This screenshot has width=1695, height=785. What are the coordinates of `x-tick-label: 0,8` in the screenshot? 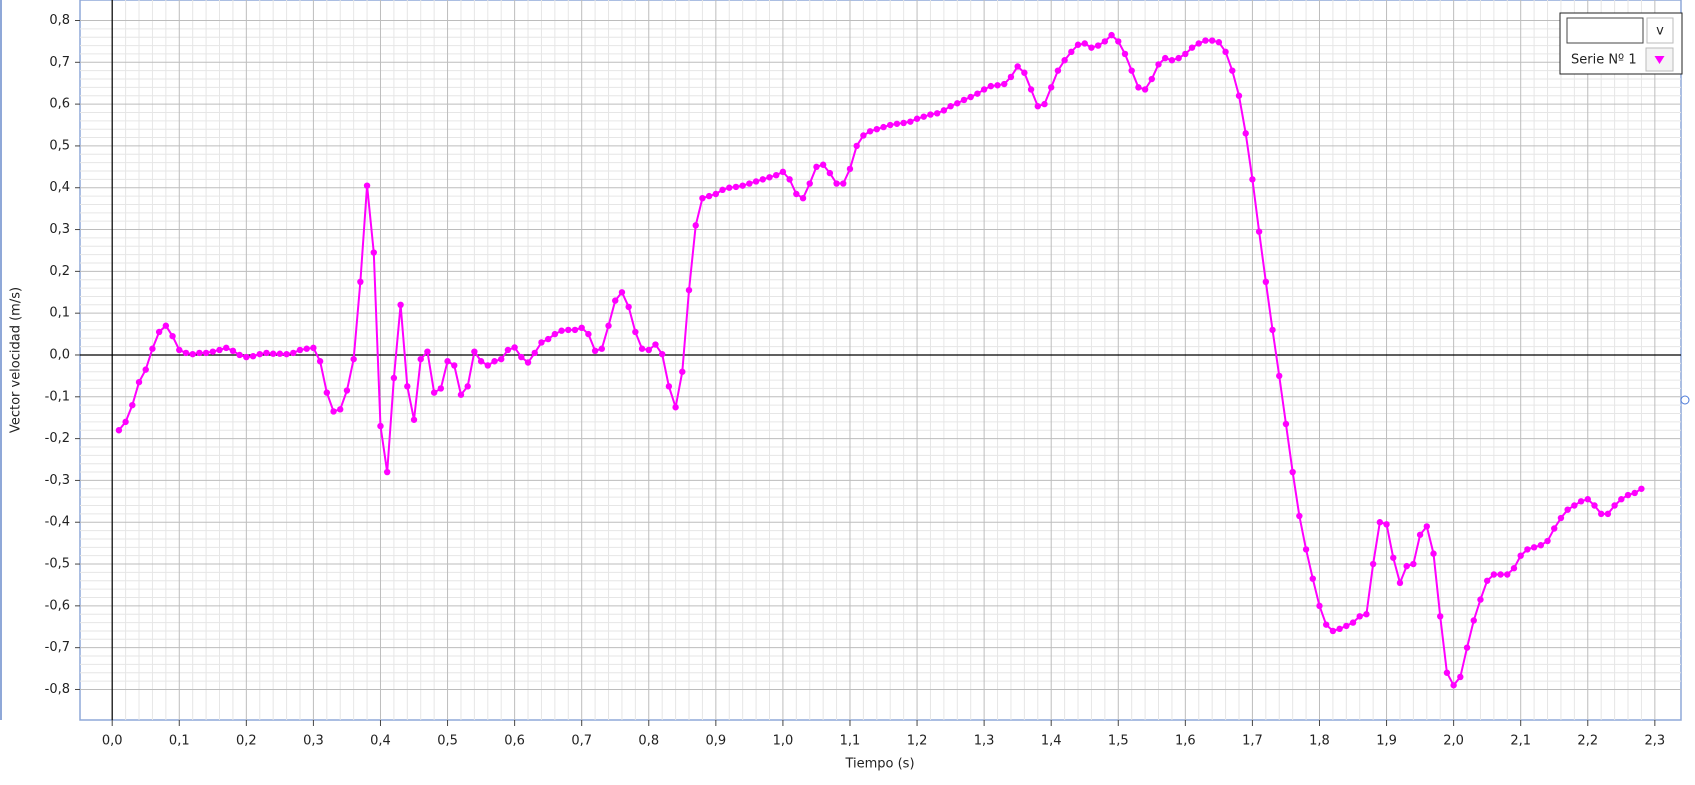 It's located at (648, 741).